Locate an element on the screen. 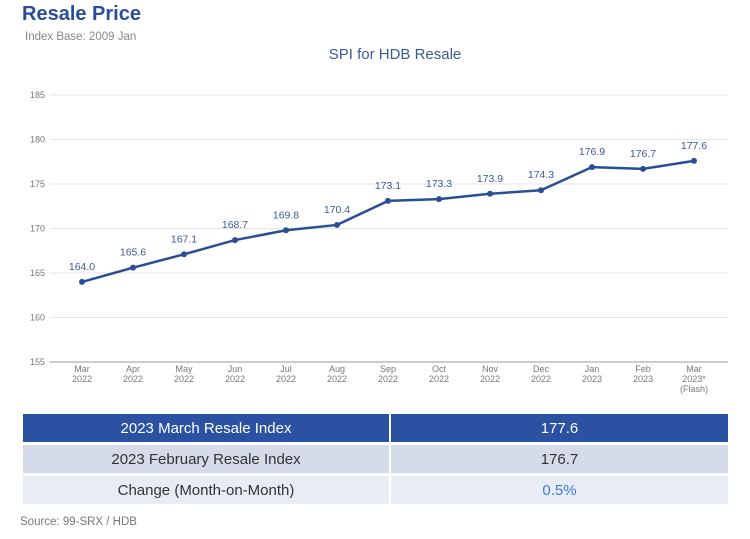 This screenshot has height=539, width=750. data-label: 165.6 is located at coordinates (133, 253).